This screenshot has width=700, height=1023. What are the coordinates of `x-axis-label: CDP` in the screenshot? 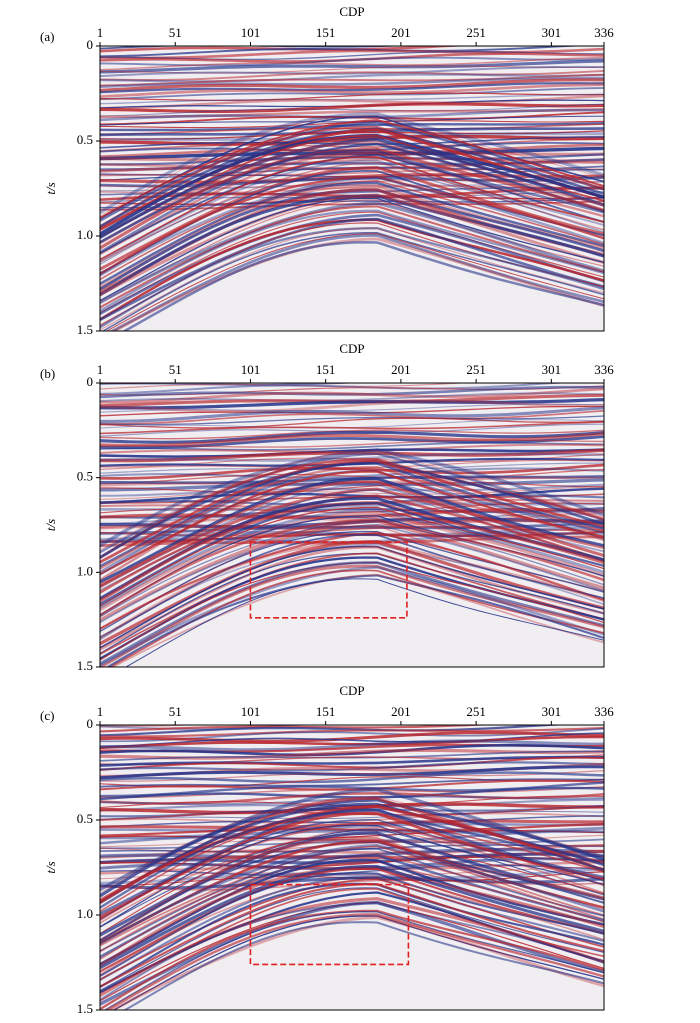 It's located at (351, 348).